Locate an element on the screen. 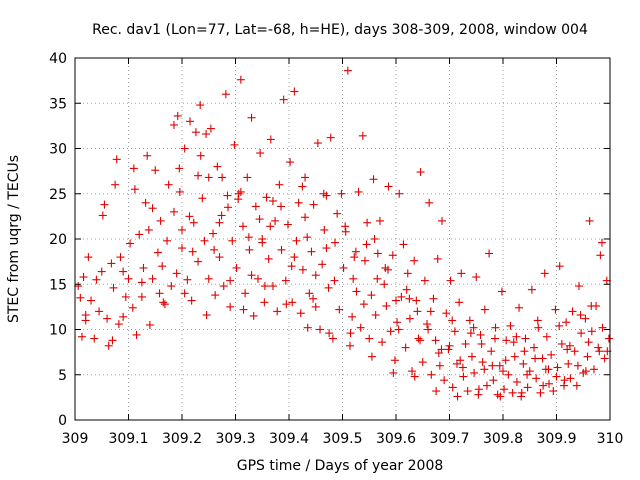  x-tick-label: 309 is located at coordinates (75, 439).